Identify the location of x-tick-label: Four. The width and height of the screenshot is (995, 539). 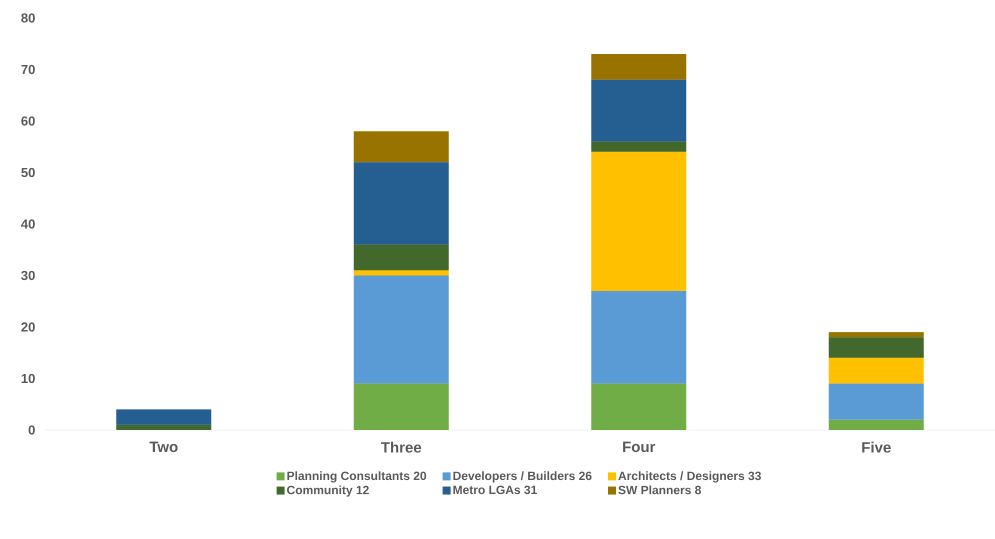
(639, 447).